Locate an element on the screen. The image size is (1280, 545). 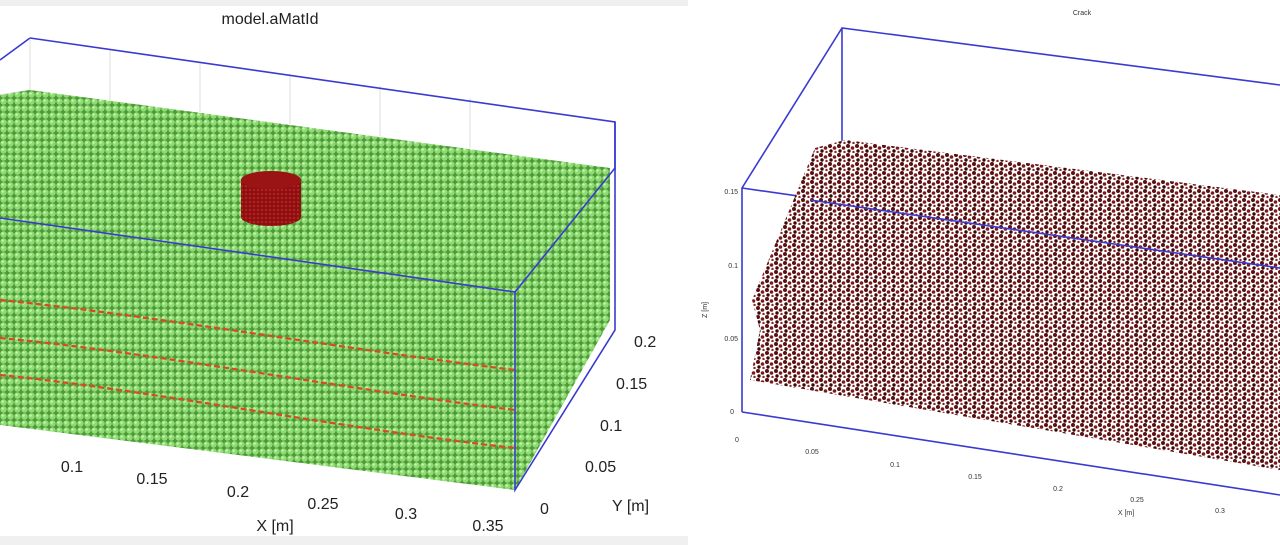
grid is located at coordinates (290, 99).